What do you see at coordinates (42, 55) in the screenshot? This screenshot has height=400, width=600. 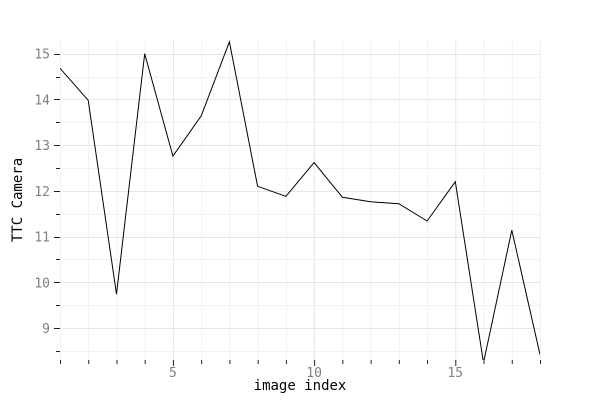 I see `y-tick-label: 15` at bounding box center [42, 55].